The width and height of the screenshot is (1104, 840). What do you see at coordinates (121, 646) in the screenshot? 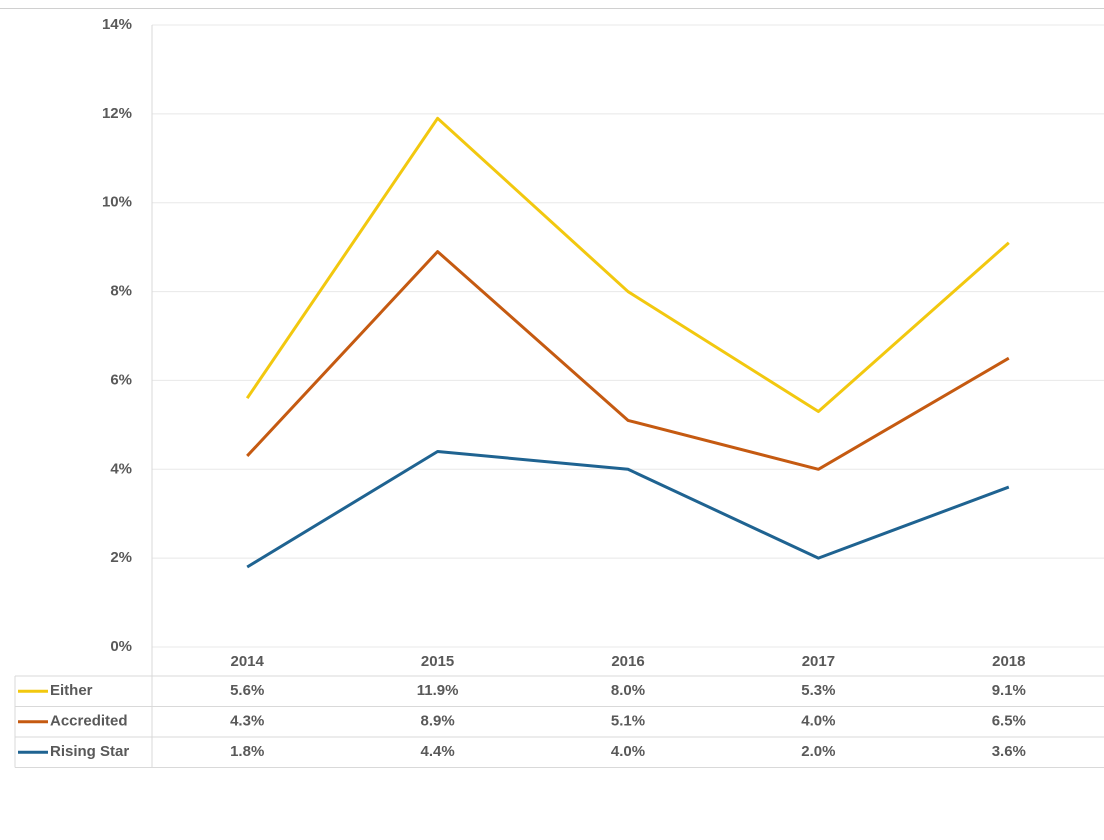
I see `y-tick-label: 0%` at bounding box center [121, 646].